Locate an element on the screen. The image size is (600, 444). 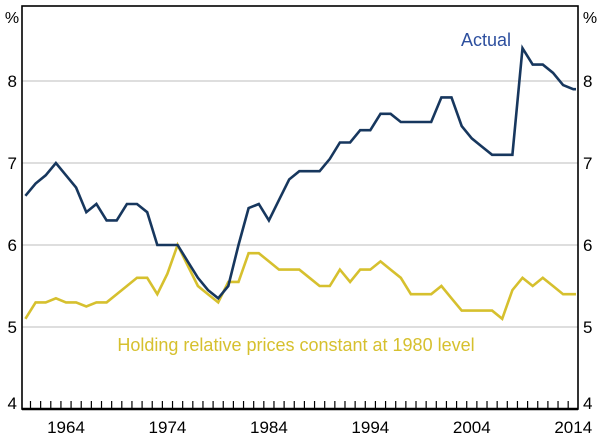
percent-unit-left: % is located at coordinates (12, 18).